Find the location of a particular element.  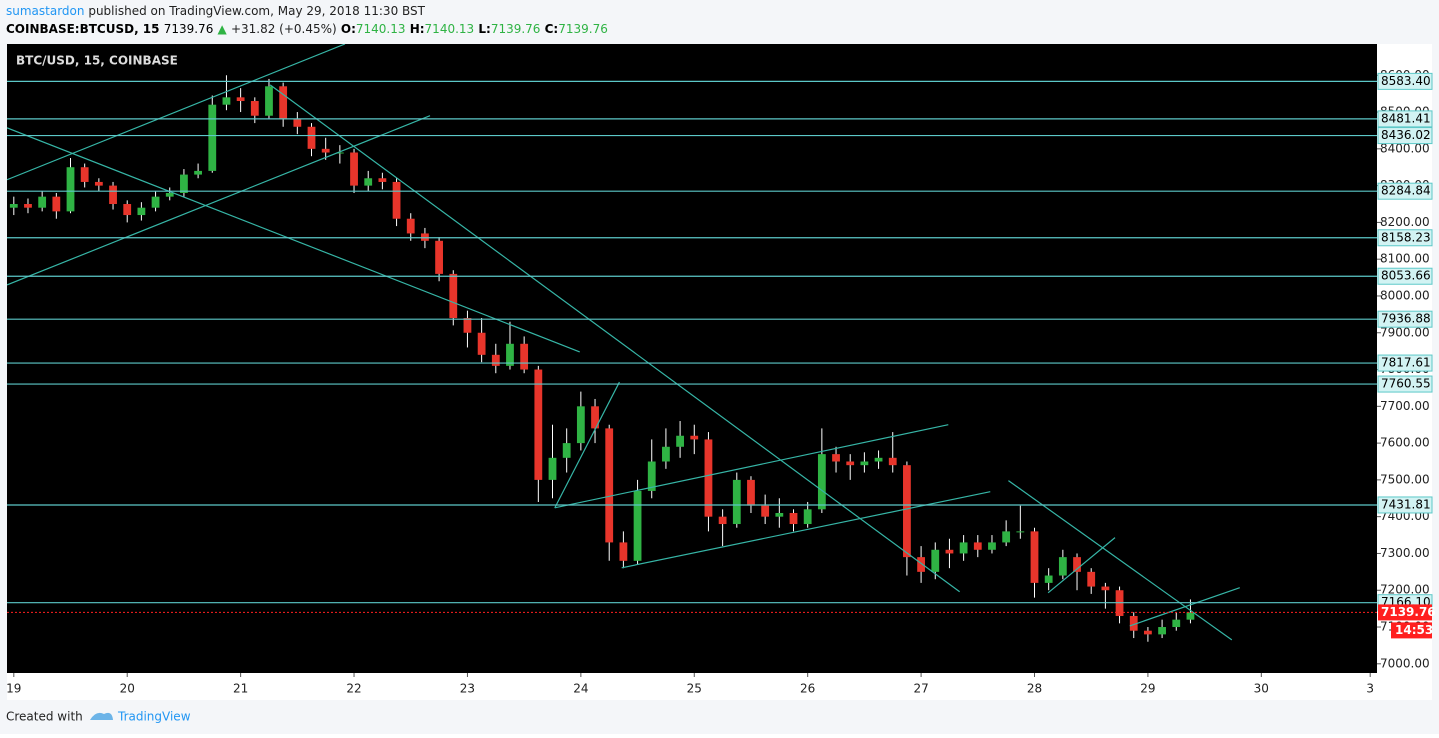

x-tick-label: 29 is located at coordinates (1147, 689).